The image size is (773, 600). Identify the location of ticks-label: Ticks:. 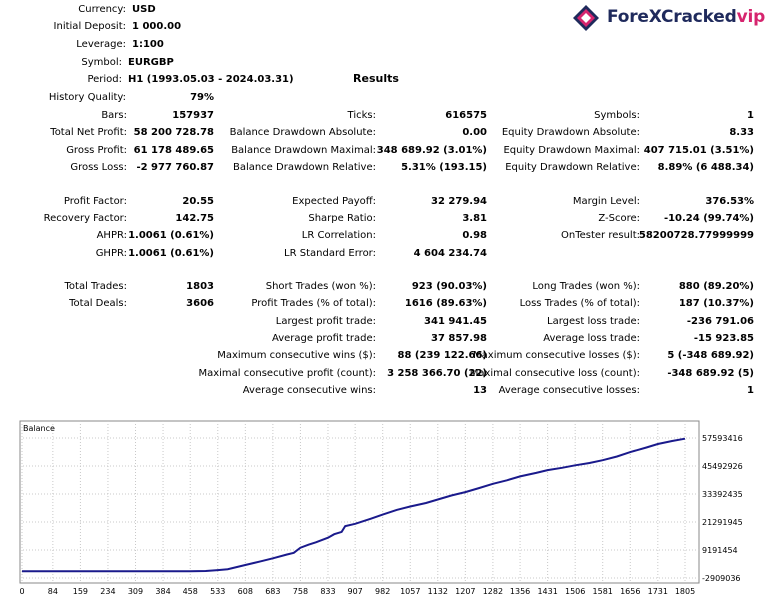
(361, 115).